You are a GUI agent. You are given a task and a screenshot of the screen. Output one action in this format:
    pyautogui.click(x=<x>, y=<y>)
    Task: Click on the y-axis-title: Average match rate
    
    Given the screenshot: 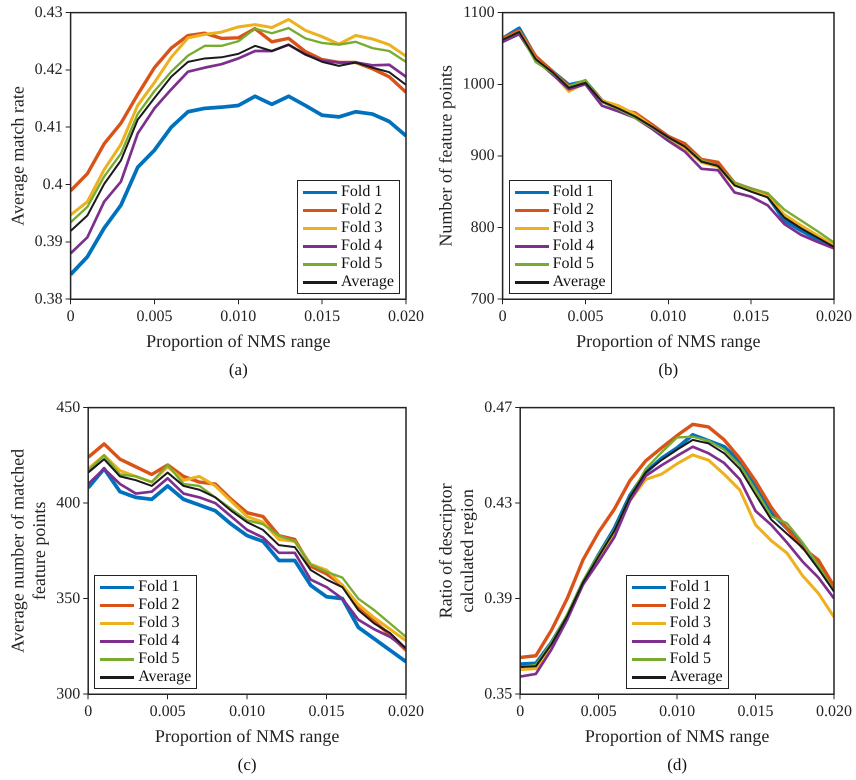 What is the action you would take?
    pyautogui.click(x=18, y=156)
    